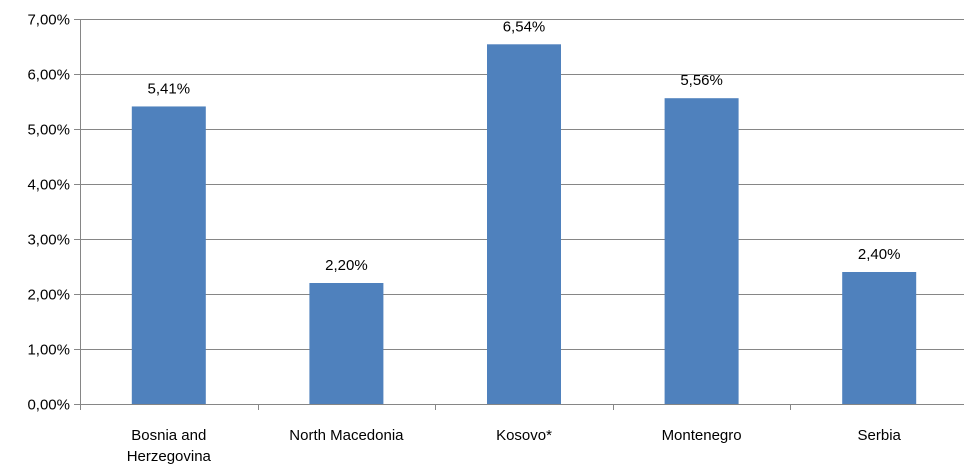 The width and height of the screenshot is (964, 471). I want to click on data-label: 5,56%, so click(701, 80).